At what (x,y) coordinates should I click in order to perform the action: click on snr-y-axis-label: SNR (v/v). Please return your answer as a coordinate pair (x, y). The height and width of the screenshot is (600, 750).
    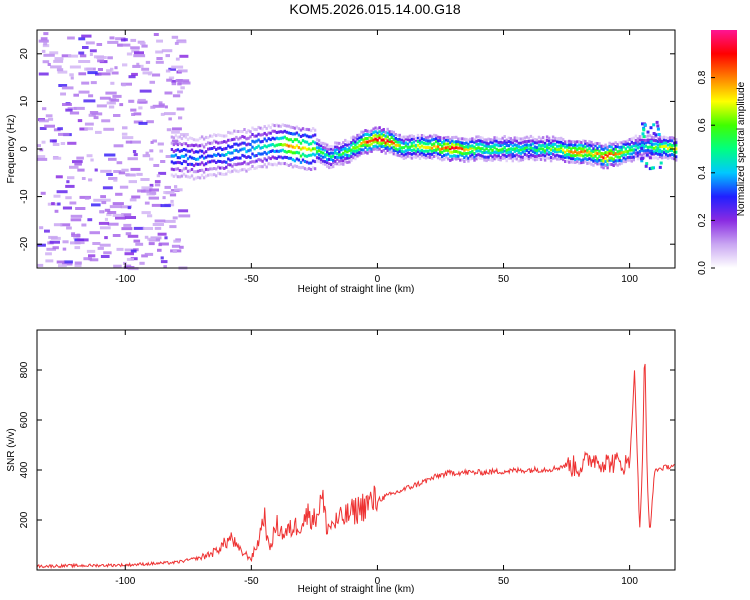
    Looking at the image, I should click on (11, 449).